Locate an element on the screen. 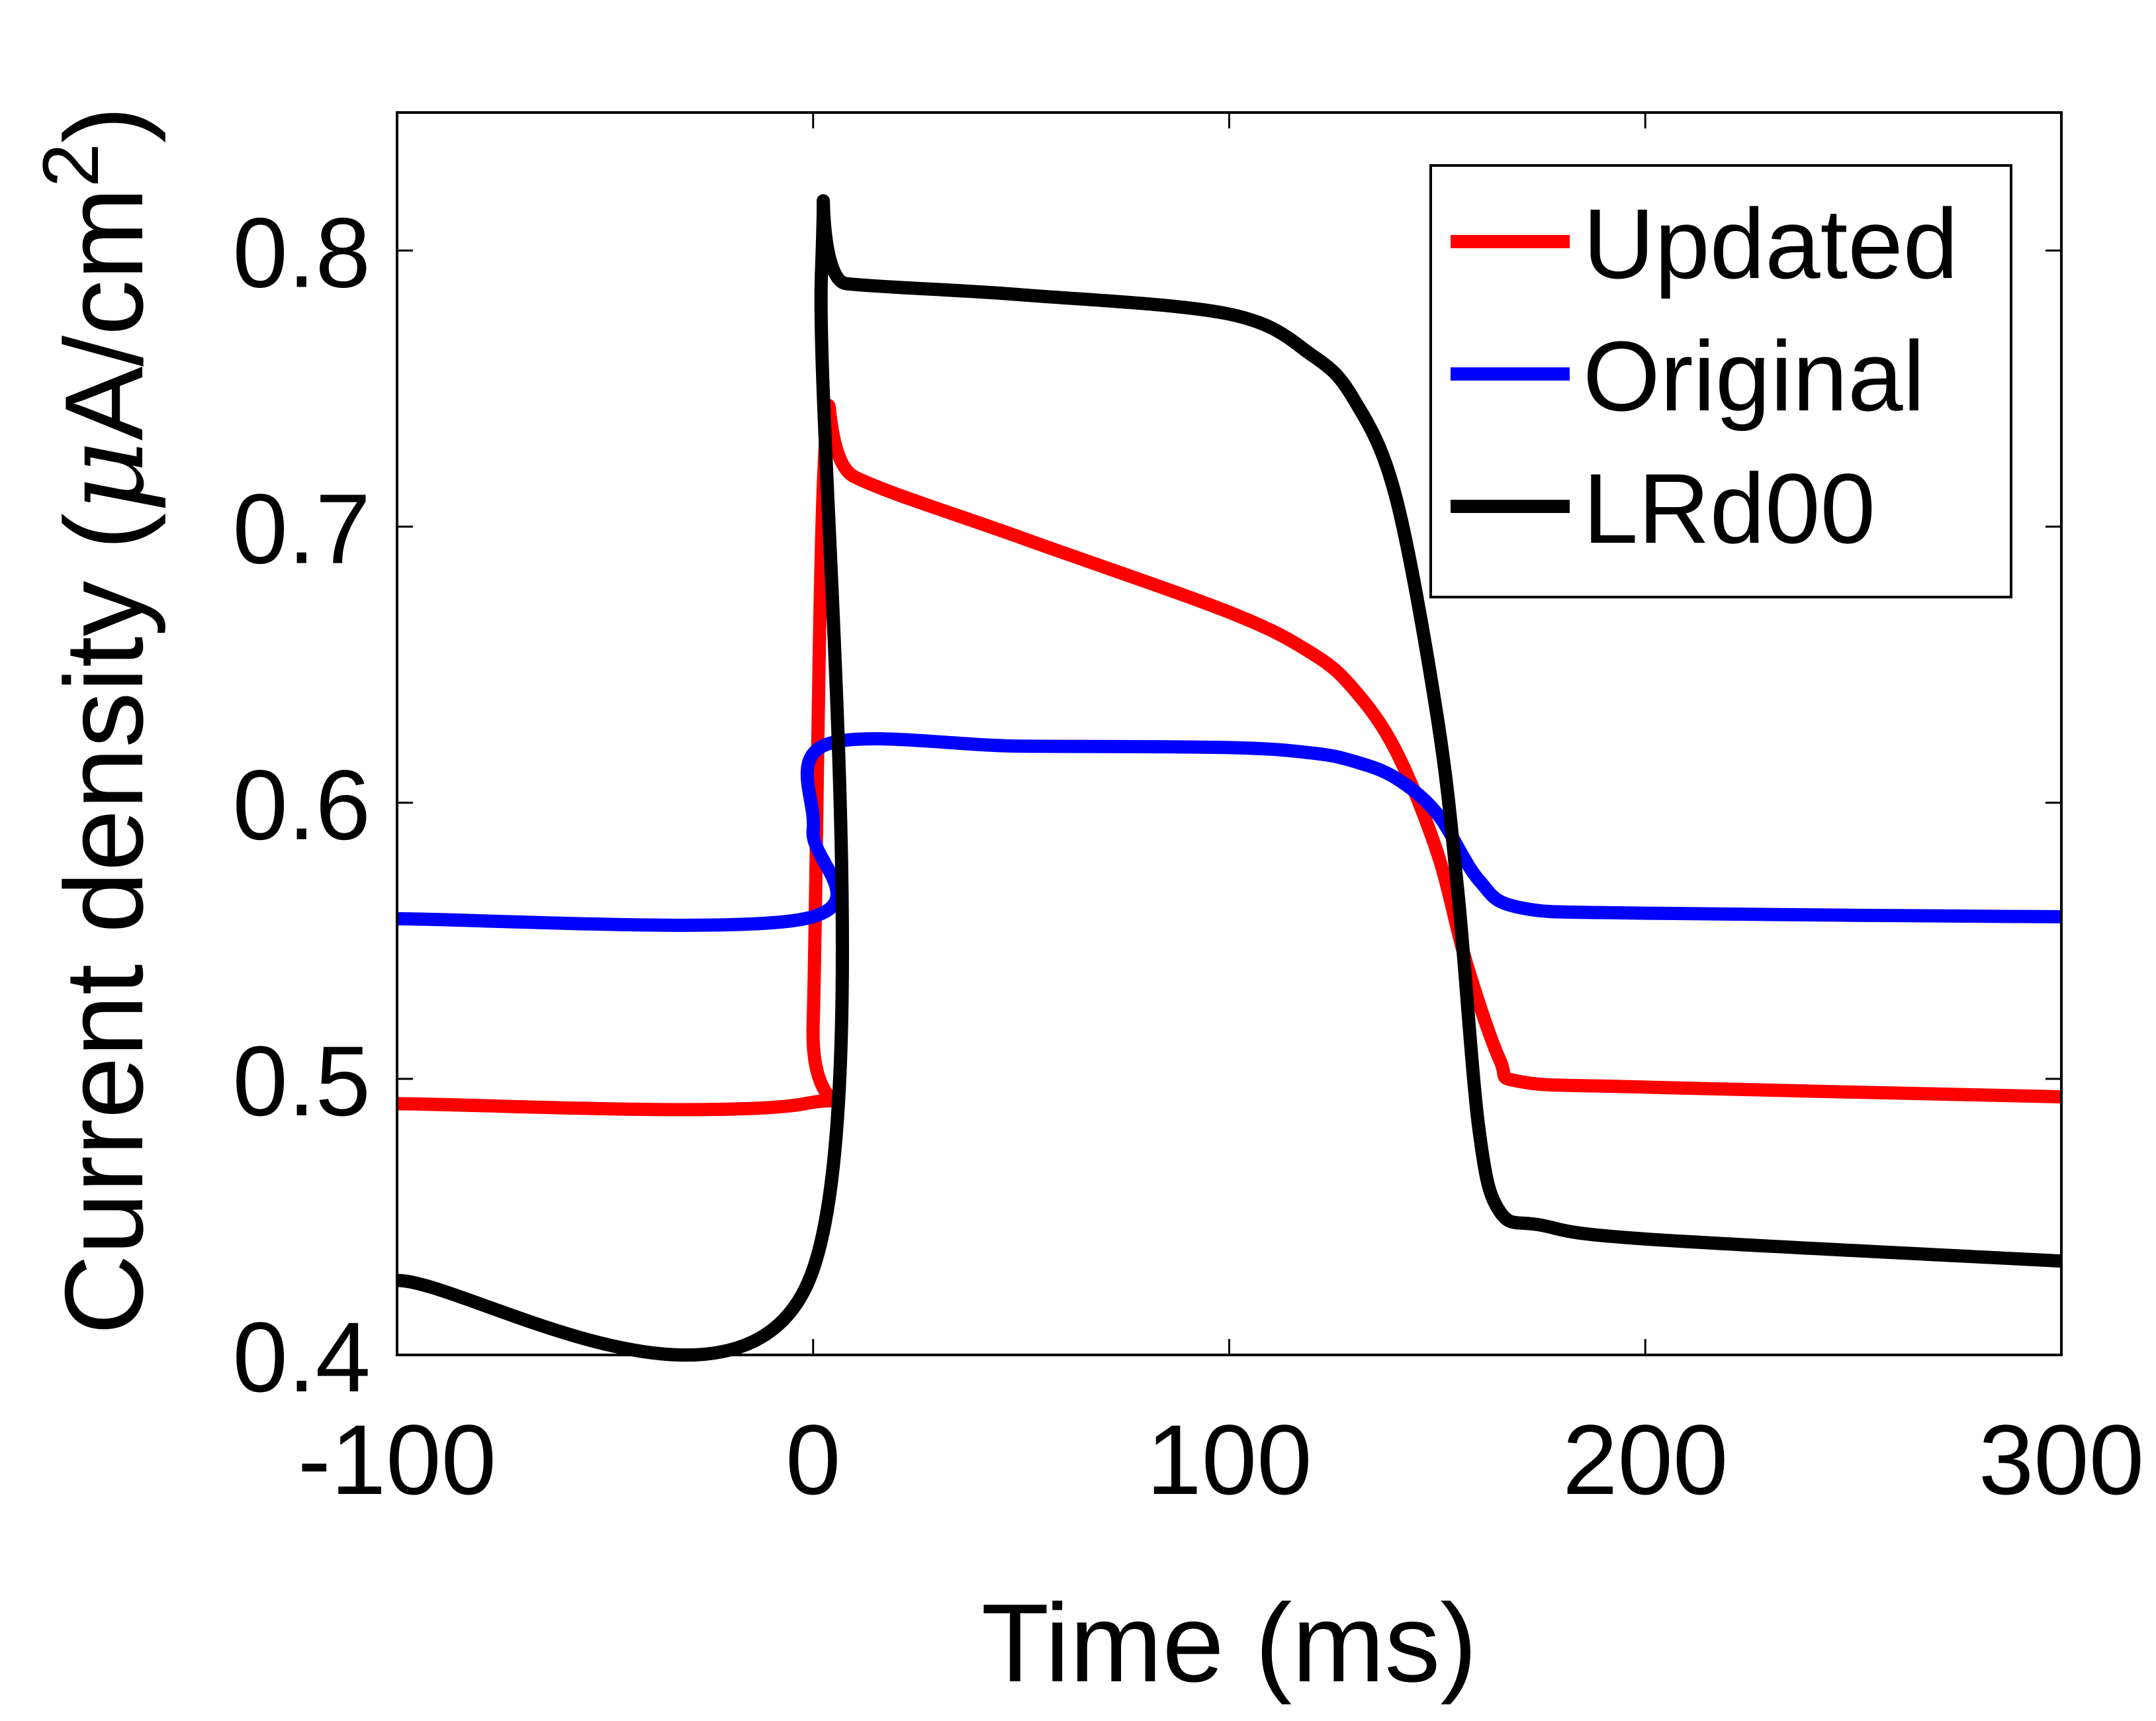  y-axis-label-sup: 2 is located at coordinates (70, 165).